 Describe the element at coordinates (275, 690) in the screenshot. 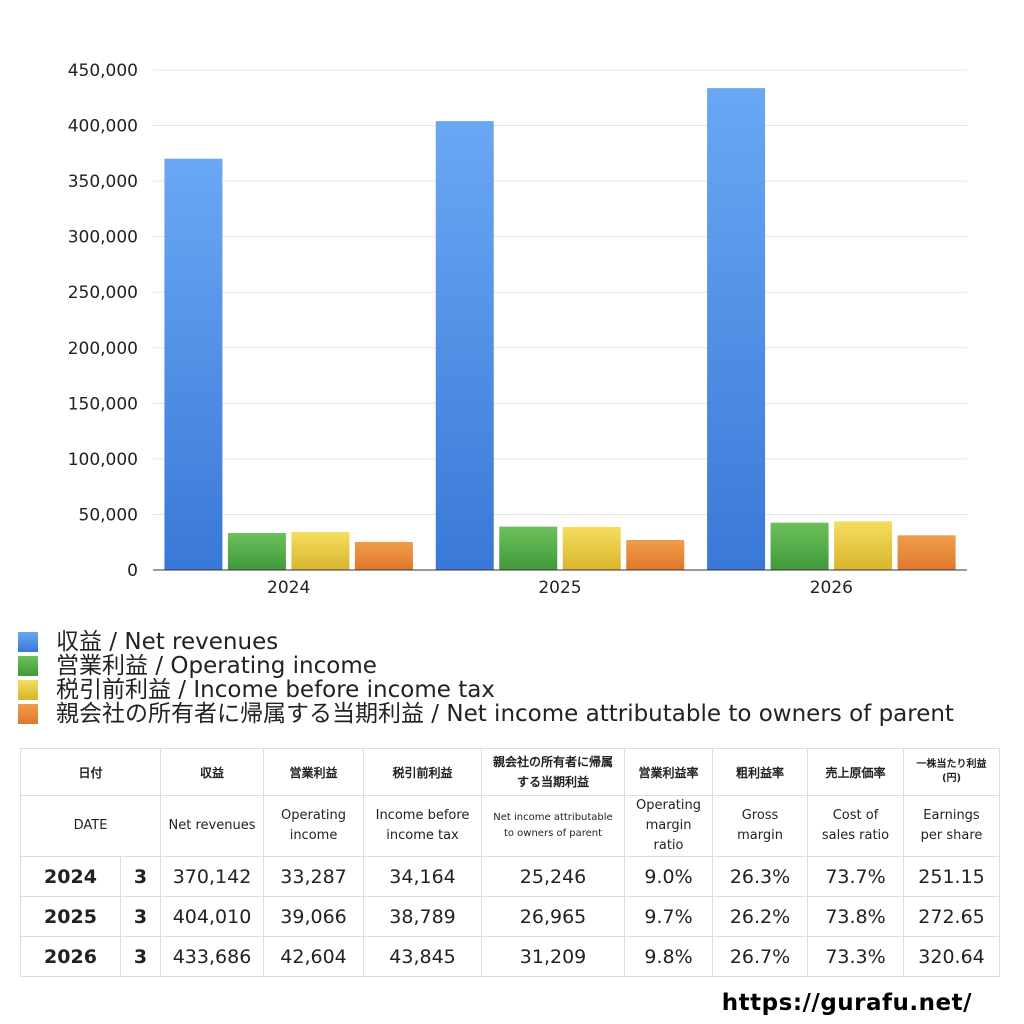

I see `legend-label-income-before-tax: 税引前利益 / Income before income tax` at that location.